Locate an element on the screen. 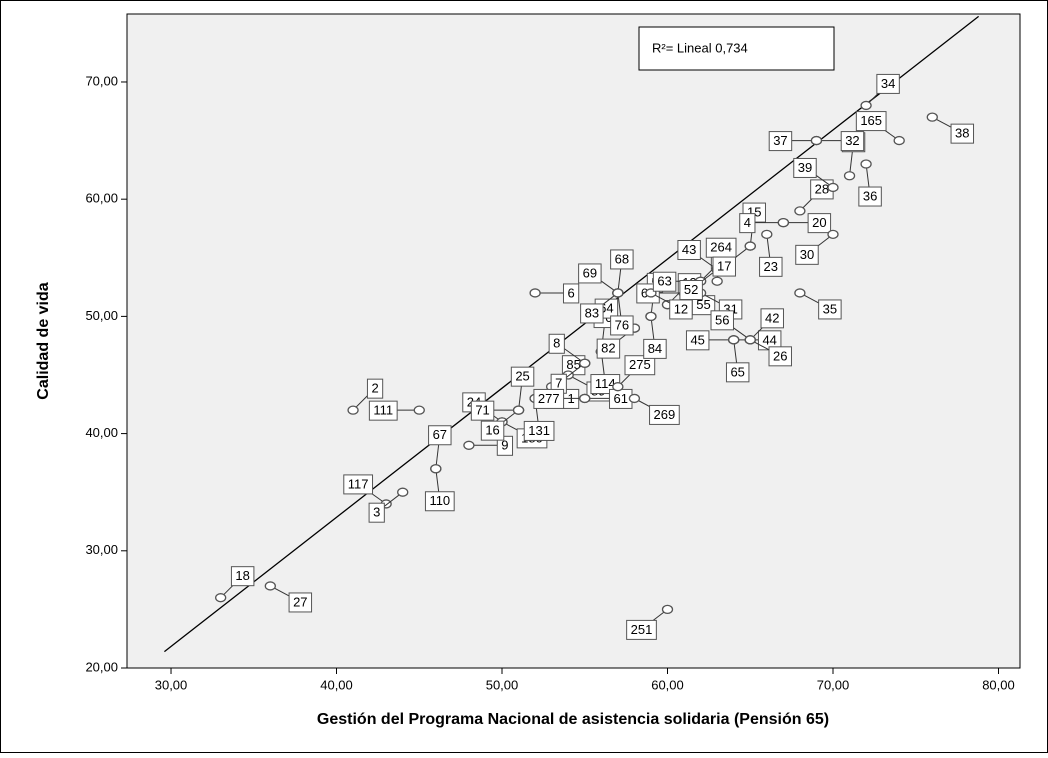 This screenshot has height=758, width=1048. point-label: 43 is located at coordinates (689, 249).